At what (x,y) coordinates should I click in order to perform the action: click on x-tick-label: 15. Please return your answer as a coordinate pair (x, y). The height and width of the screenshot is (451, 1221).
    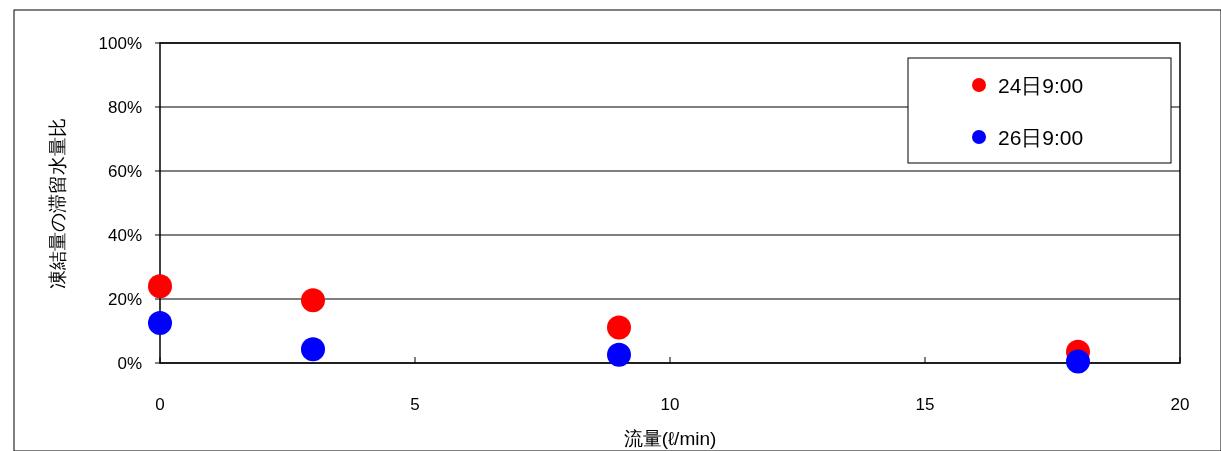
    Looking at the image, I should click on (925, 404).